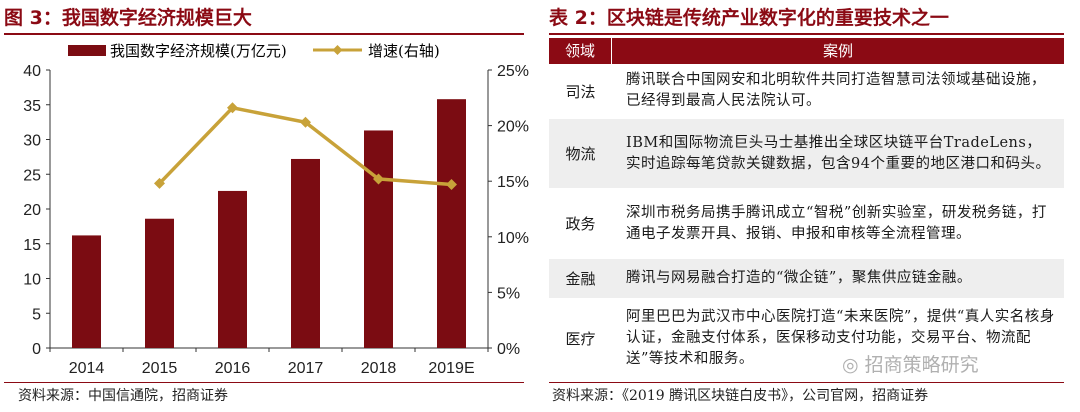 The height and width of the screenshot is (412, 1080). Describe the element at coordinates (853, 365) in the screenshot. I see `wechat-icon: ◎` at that location.